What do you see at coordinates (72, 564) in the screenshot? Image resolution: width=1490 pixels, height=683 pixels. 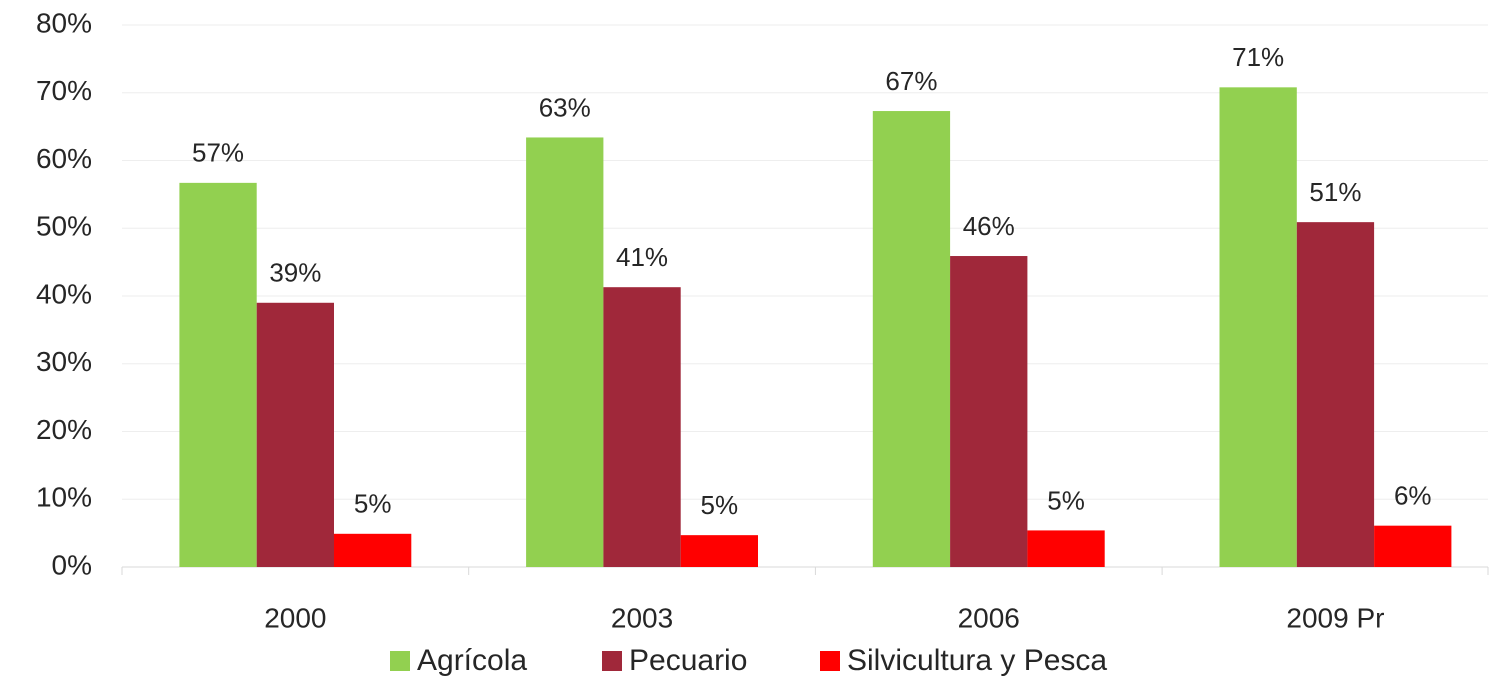 I see `y-tick-label: 0%` at bounding box center [72, 564].